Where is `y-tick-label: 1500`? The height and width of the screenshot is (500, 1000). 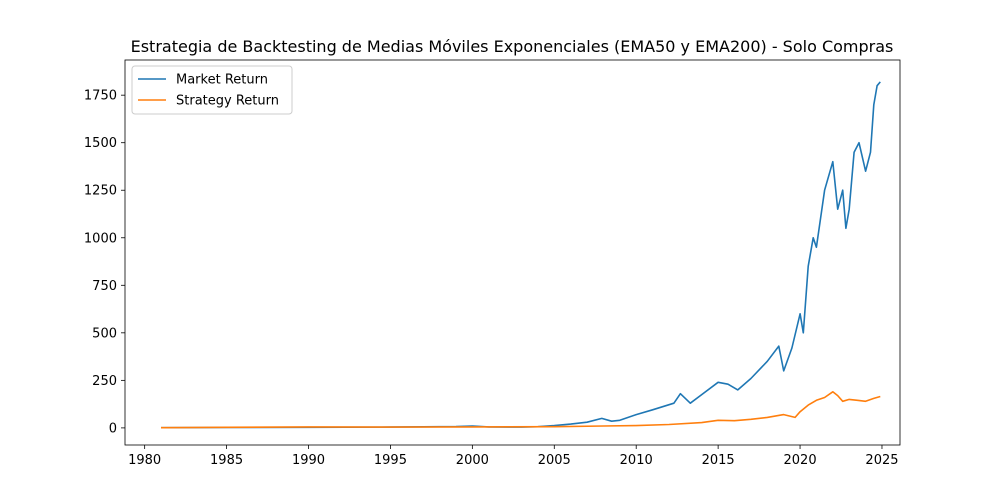
y-tick-label: 1500 is located at coordinates (100, 143).